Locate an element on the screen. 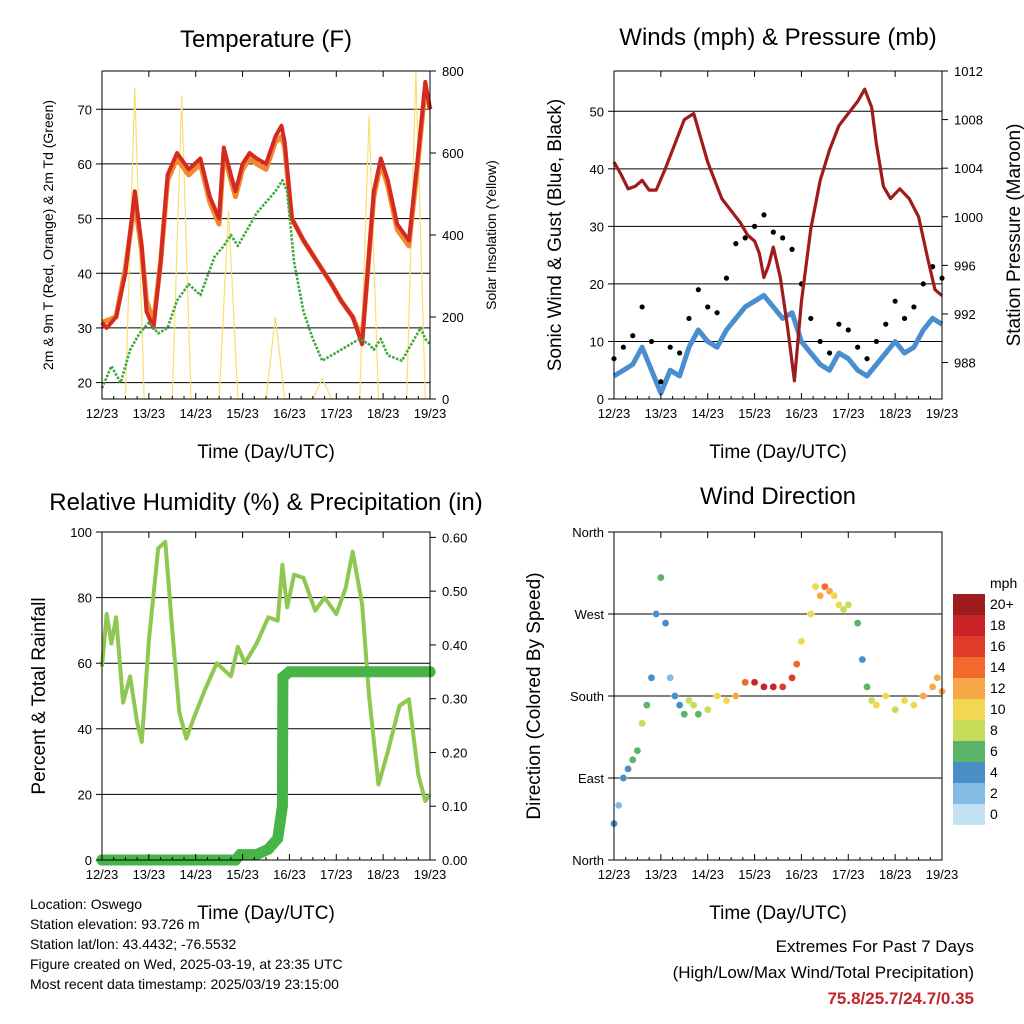 The height and width of the screenshot is (1024, 1024). winds-ylabel-left: Sonic Wind & Gust (Blue, Black) is located at coordinates (555, 235).